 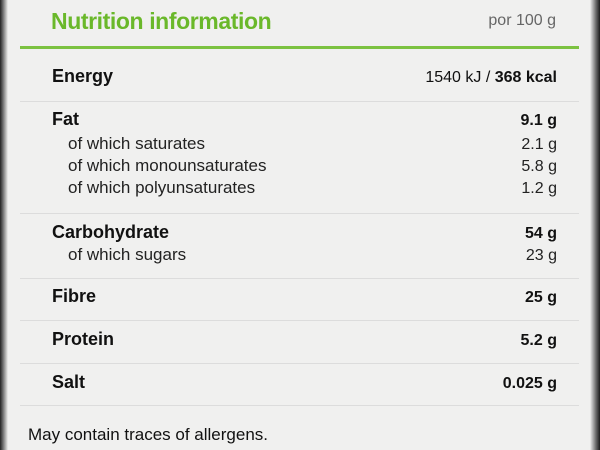 What do you see at coordinates (167, 165) in the screenshot?
I see `monounsaturates-label: of which monounsaturates` at bounding box center [167, 165].